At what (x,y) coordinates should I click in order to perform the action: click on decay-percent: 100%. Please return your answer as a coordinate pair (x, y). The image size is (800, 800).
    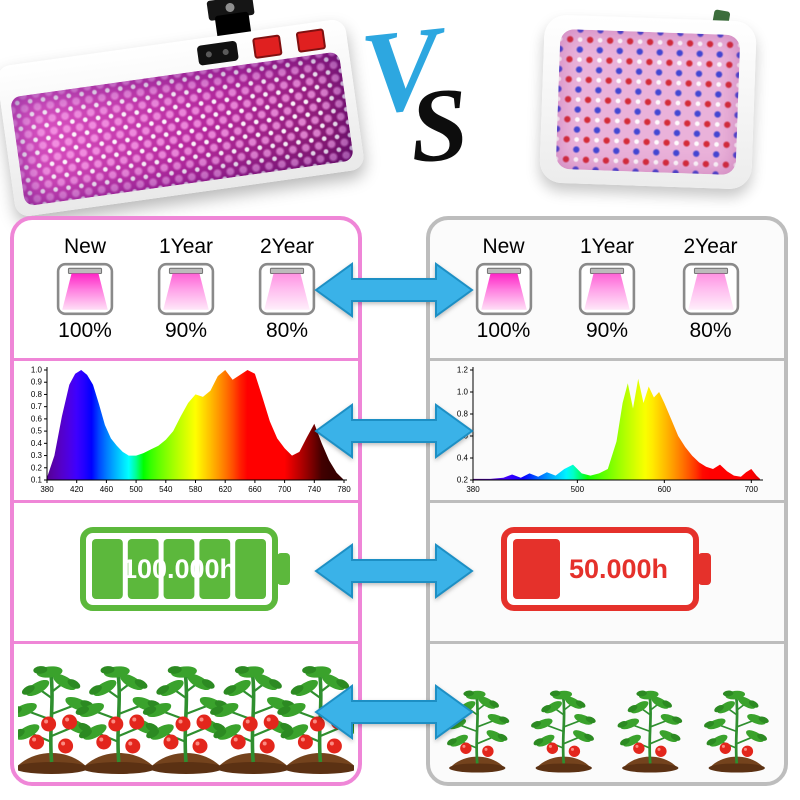
    Looking at the image, I should click on (85, 331).